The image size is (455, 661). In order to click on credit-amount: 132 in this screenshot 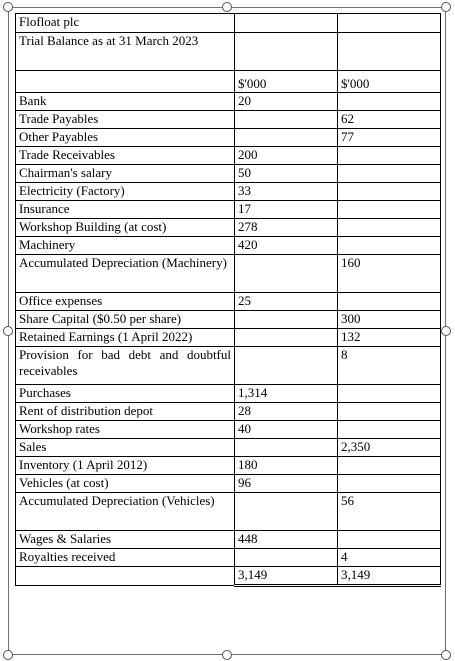, I will do `click(389, 337)`.